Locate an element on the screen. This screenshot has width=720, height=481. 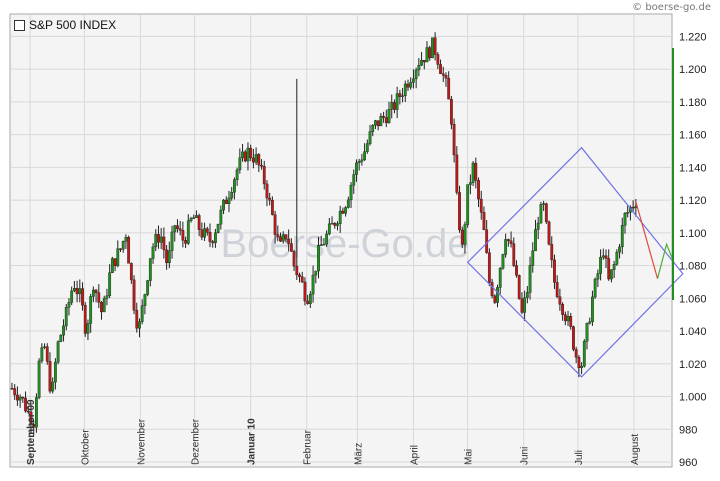
site-credit: © boerse-go.de is located at coordinates (671, 7).